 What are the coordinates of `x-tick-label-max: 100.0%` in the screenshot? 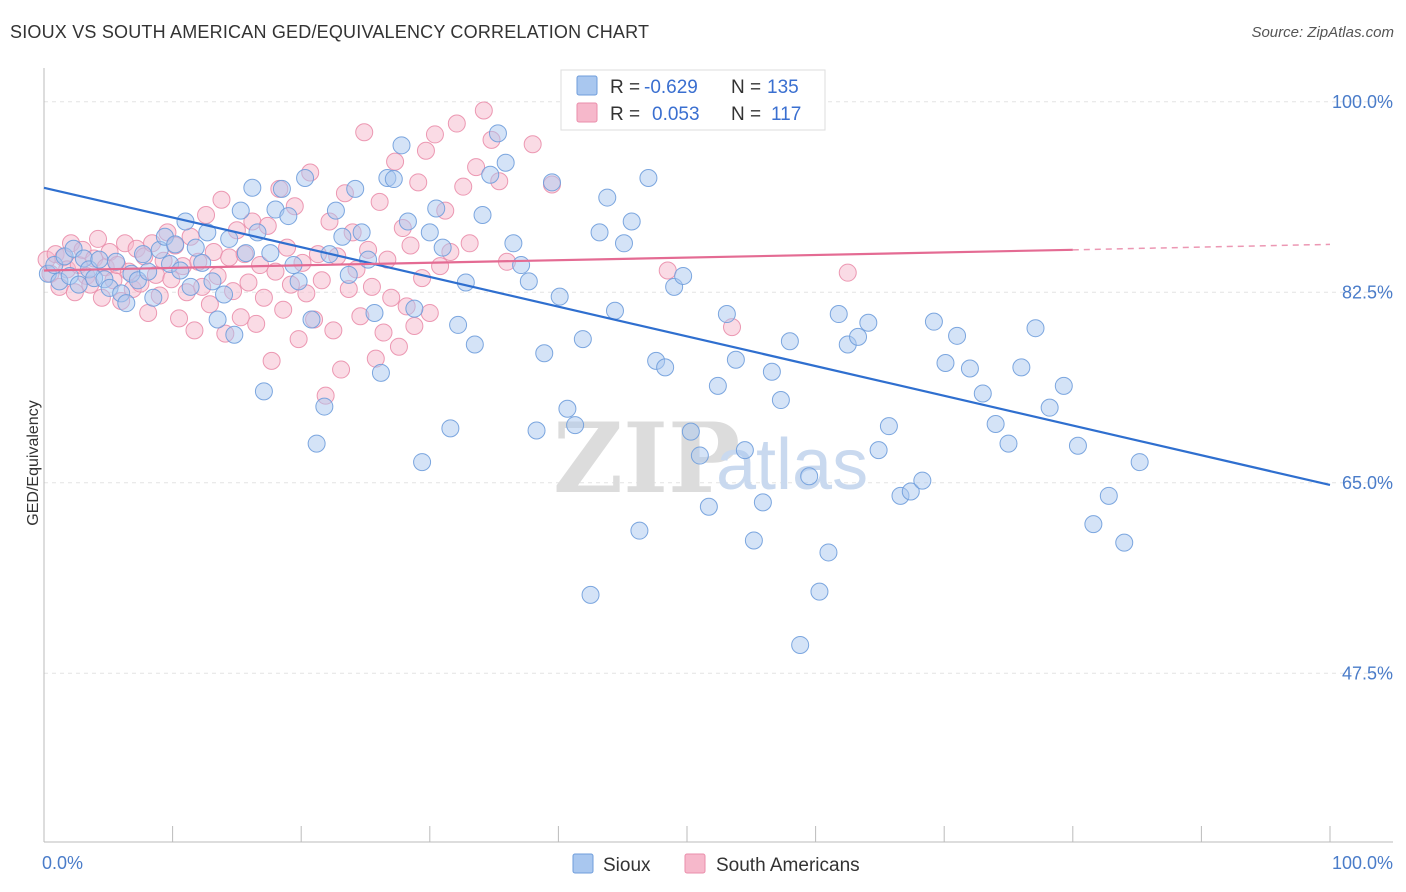 It's located at (1362, 863).